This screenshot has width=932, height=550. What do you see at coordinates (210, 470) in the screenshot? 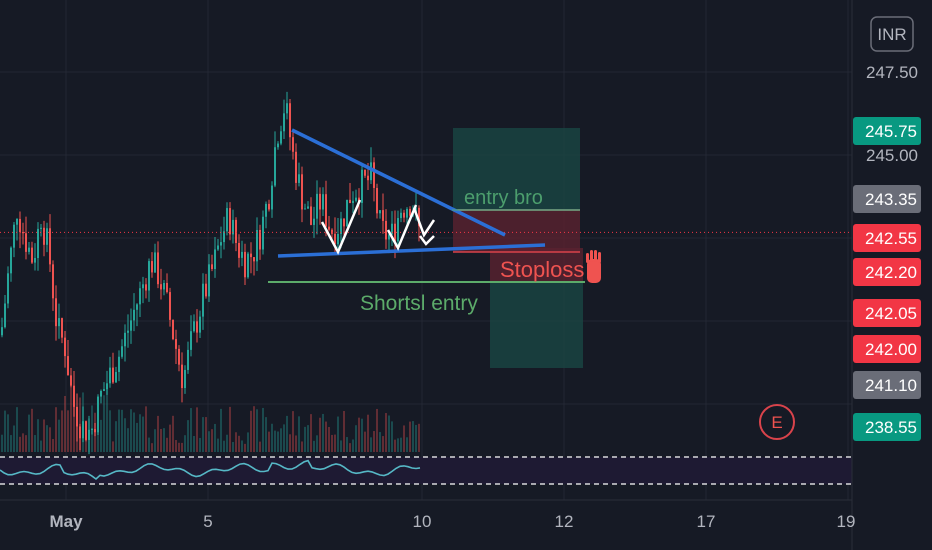
I see `rsi-line` at bounding box center [210, 470].